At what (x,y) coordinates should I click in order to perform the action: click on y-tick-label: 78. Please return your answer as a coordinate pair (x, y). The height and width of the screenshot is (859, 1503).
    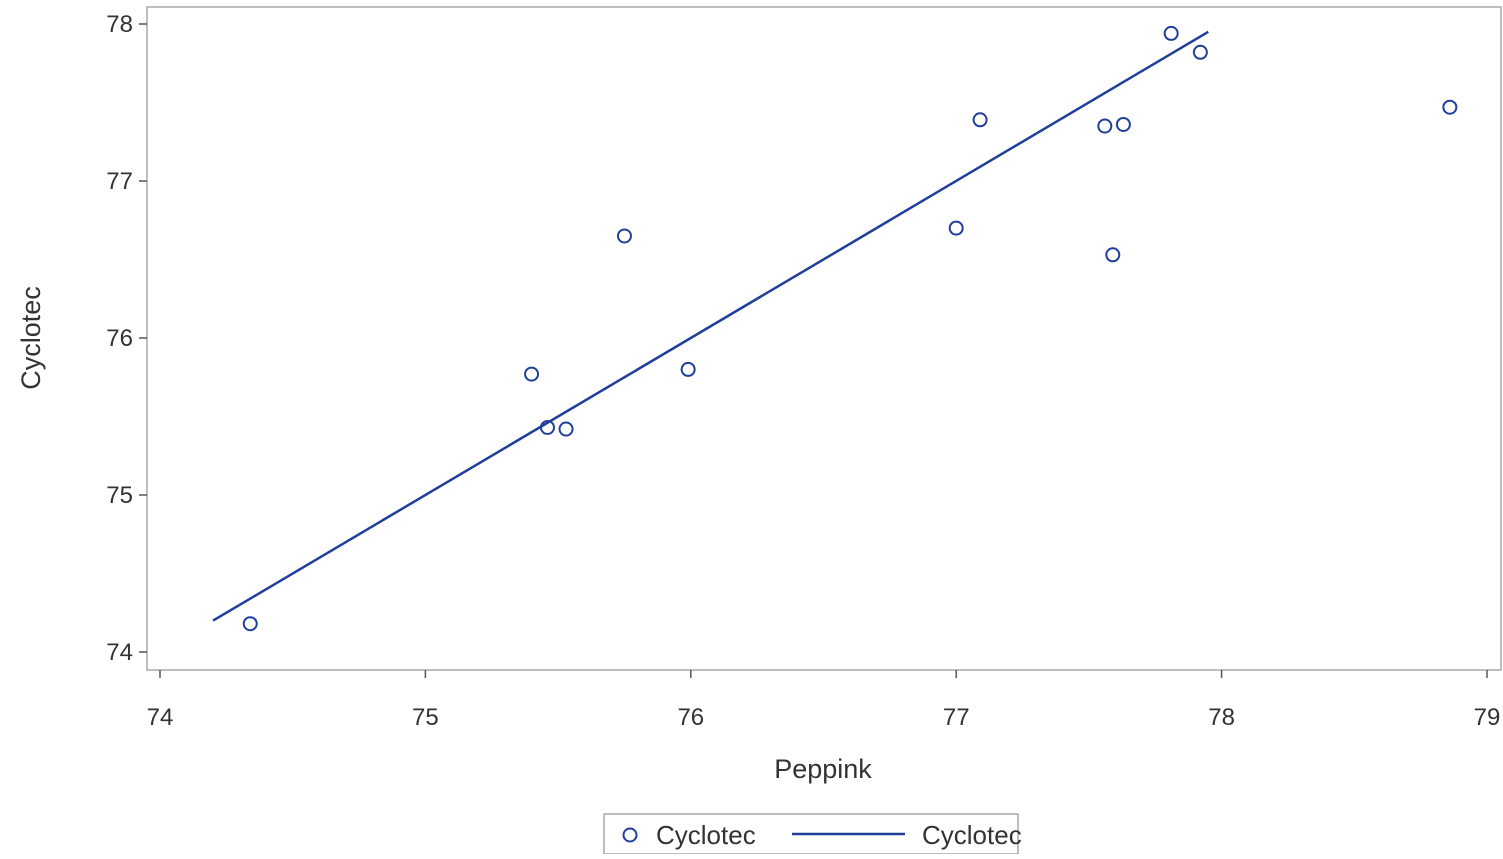
    Looking at the image, I should click on (119, 24).